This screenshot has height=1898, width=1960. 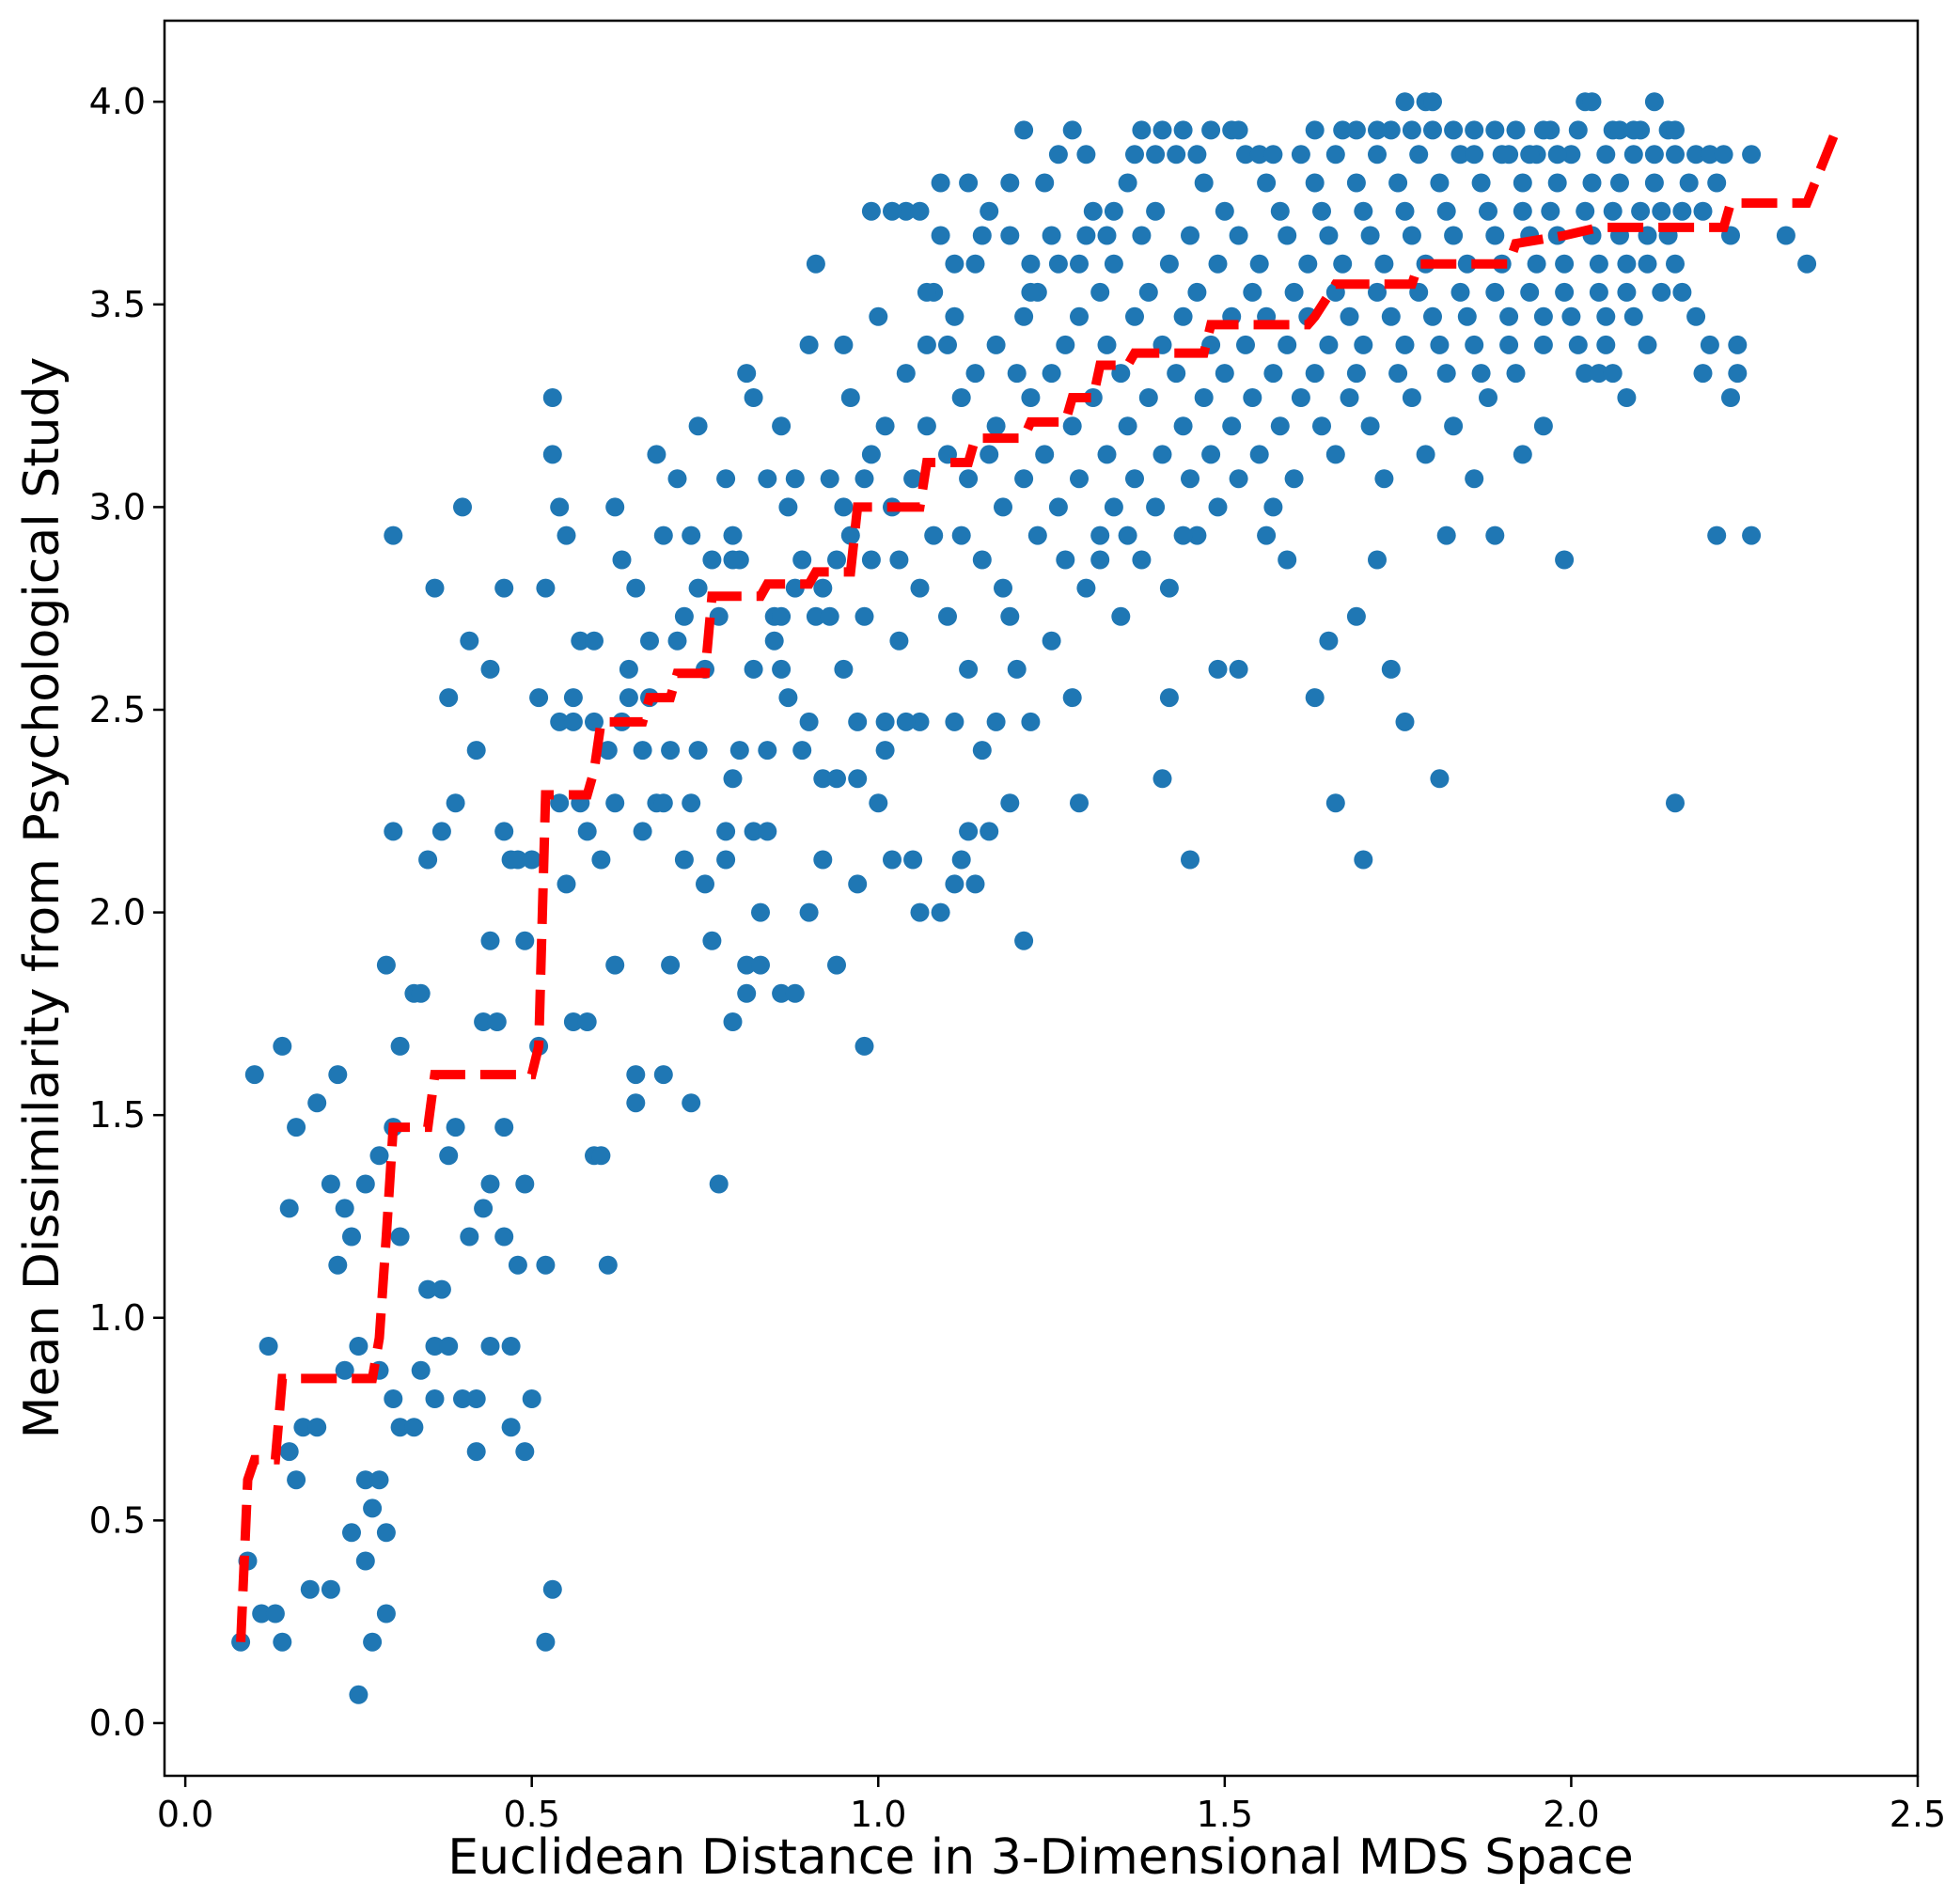 I want to click on x-tick-label: 2.5, so click(x=1917, y=1814).